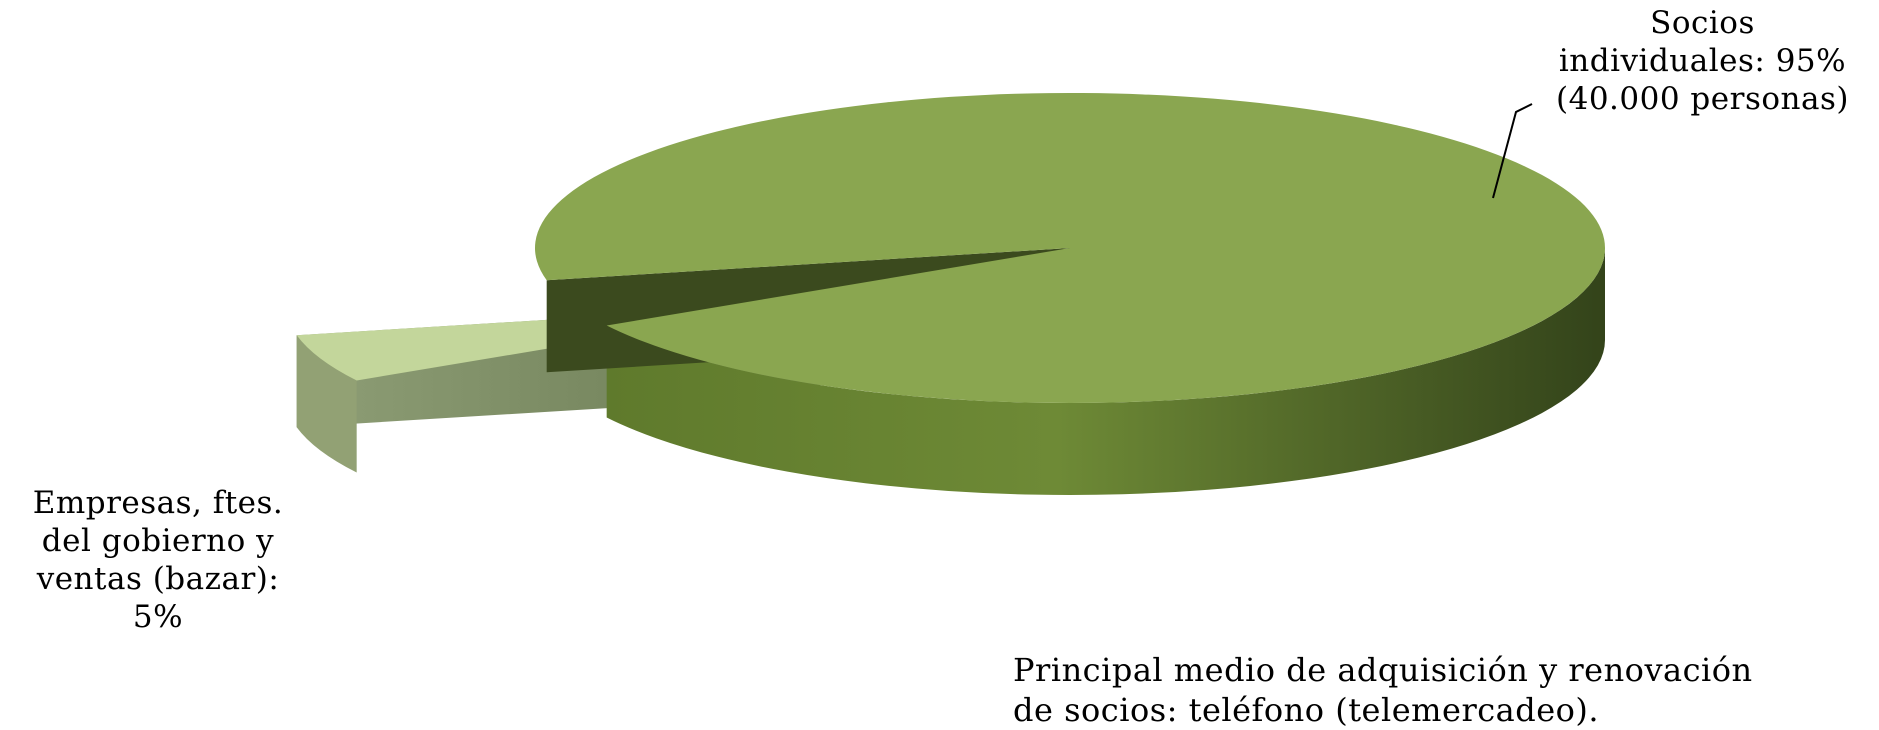 The image size is (1879, 730). What do you see at coordinates (158, 503) in the screenshot?
I see `slice-label-line: Empresas, ftes.` at bounding box center [158, 503].